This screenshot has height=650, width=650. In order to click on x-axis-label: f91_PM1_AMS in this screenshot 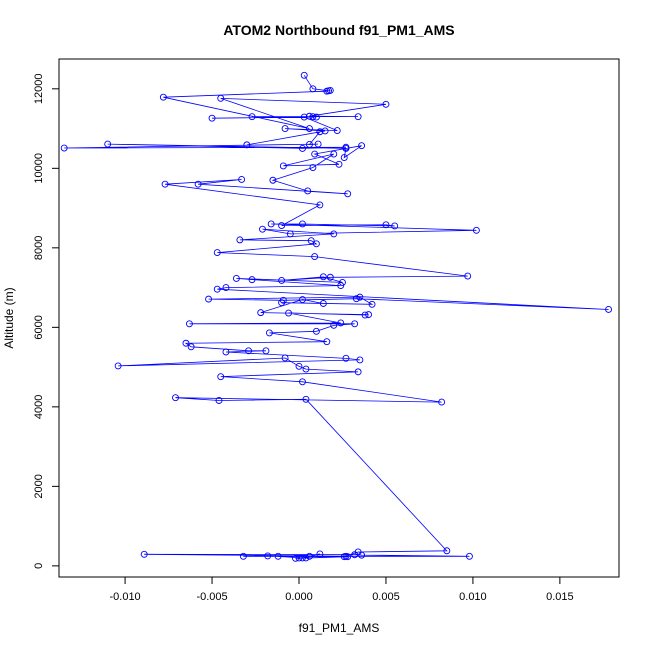, I will do `click(339, 628)`.